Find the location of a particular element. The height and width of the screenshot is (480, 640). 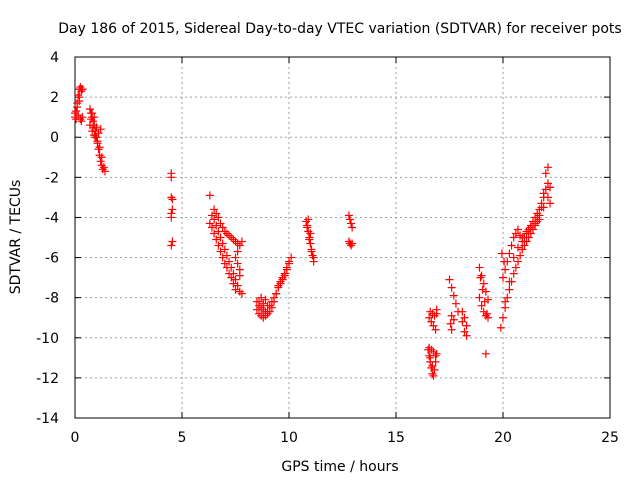

x-tick-label: 15 is located at coordinates (396, 438).